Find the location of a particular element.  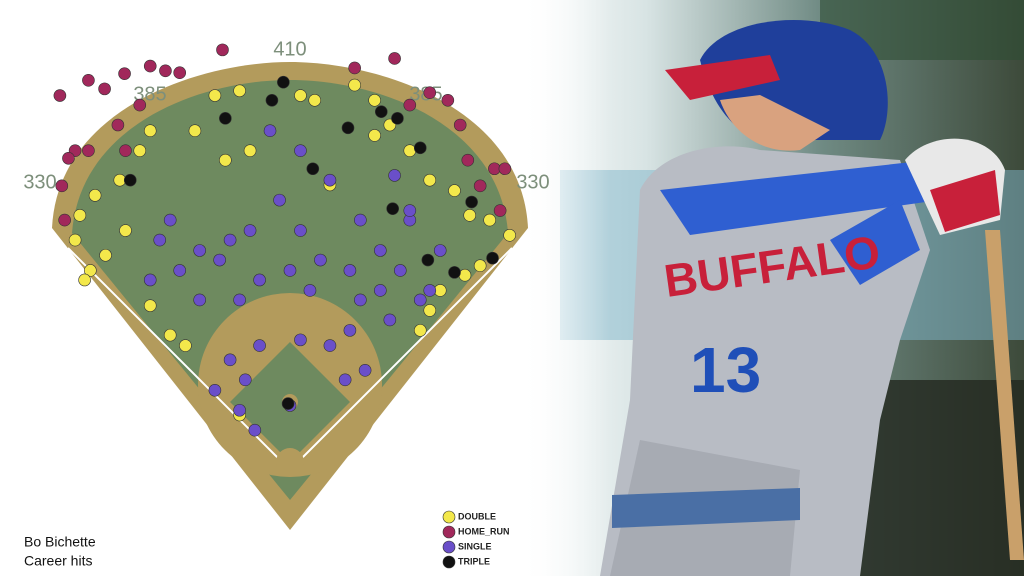

jersey-number: 13 is located at coordinates (725, 370).